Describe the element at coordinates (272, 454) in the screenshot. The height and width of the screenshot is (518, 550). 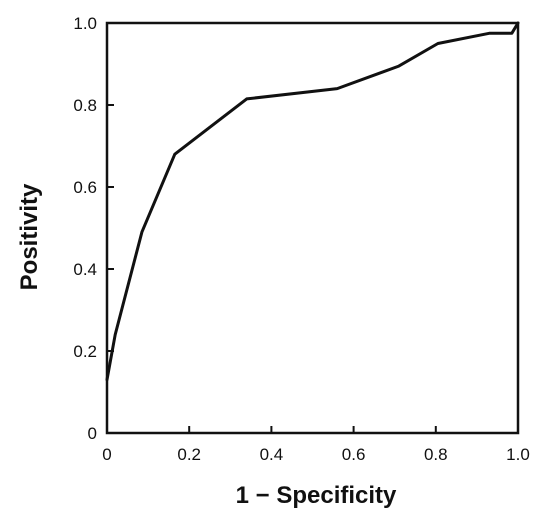
I see `x-tick-label: 0.4` at that location.